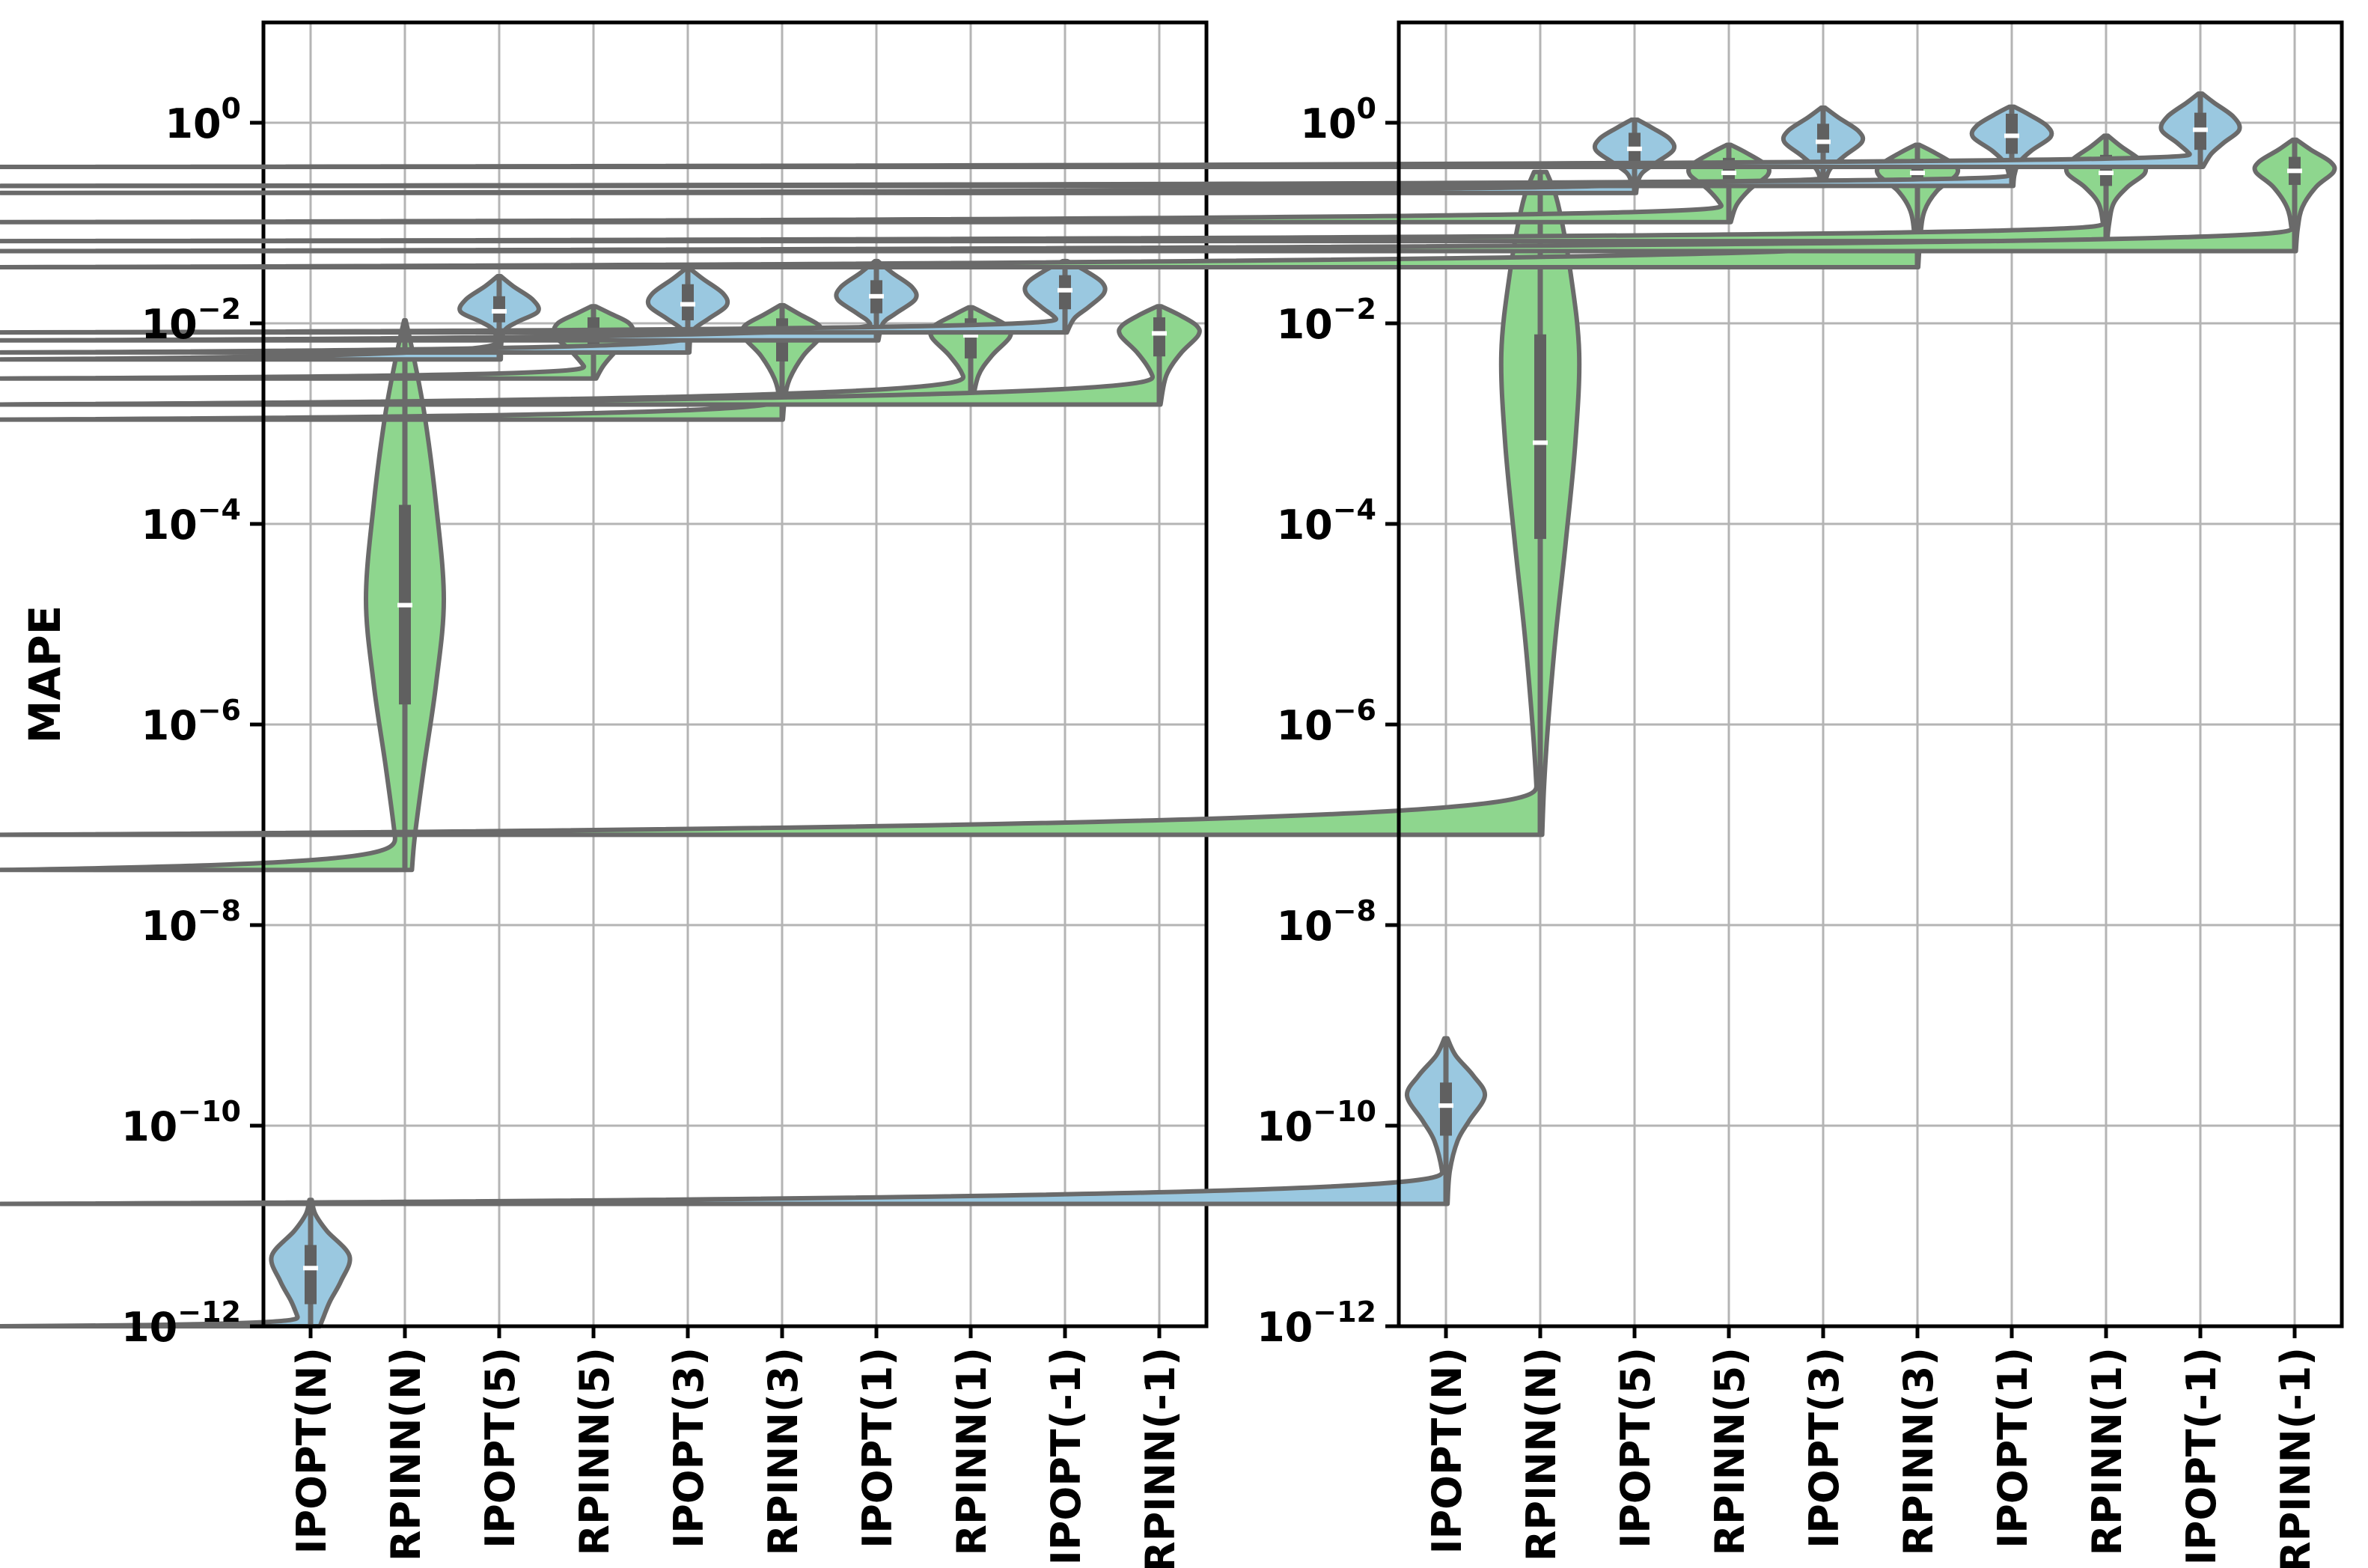  What do you see at coordinates (1540, 437) in the screenshot?
I see `iqr-box-rpinn-n` at bounding box center [1540, 437].